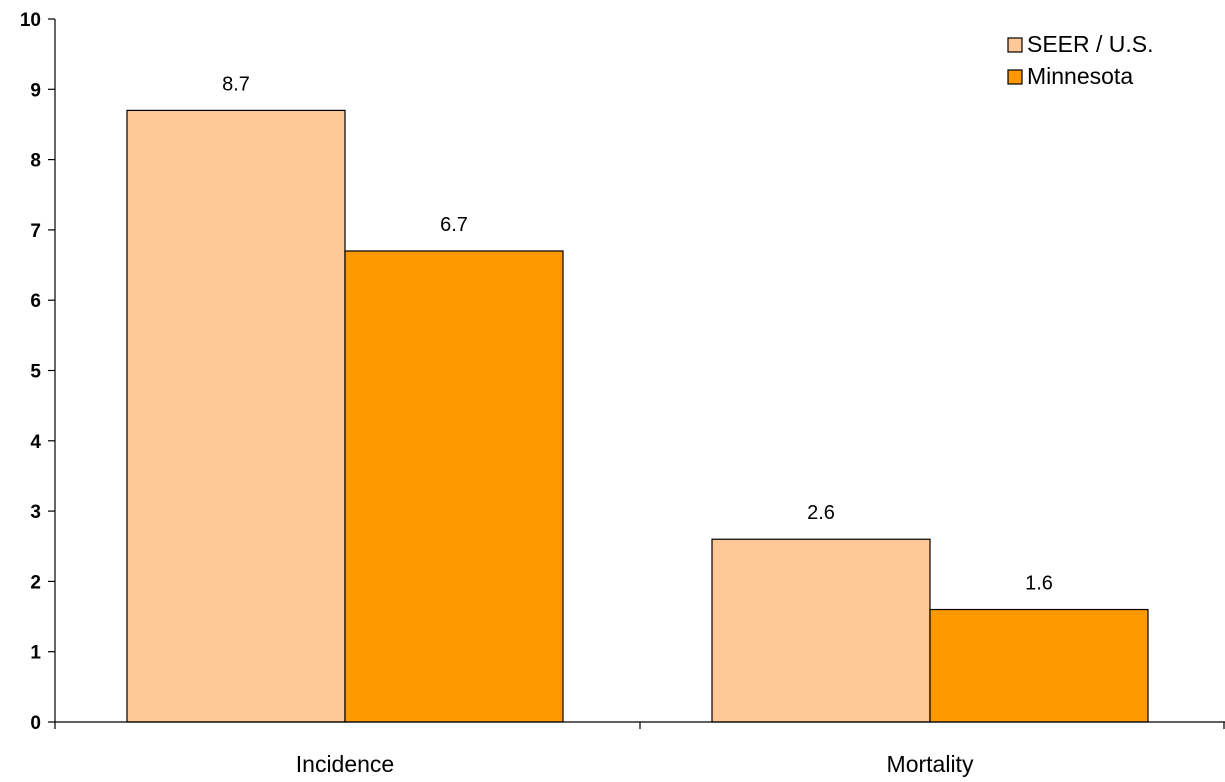 The height and width of the screenshot is (782, 1225). I want to click on legend-swatch-minnesota, so click(1015, 77).